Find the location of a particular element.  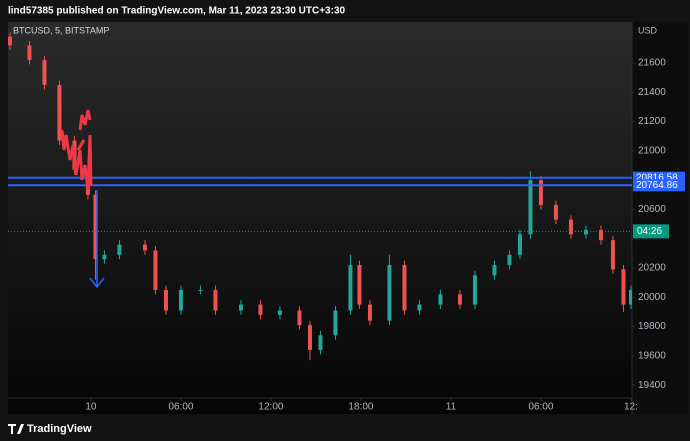

y-tick-label: 21000 is located at coordinates (652, 150).